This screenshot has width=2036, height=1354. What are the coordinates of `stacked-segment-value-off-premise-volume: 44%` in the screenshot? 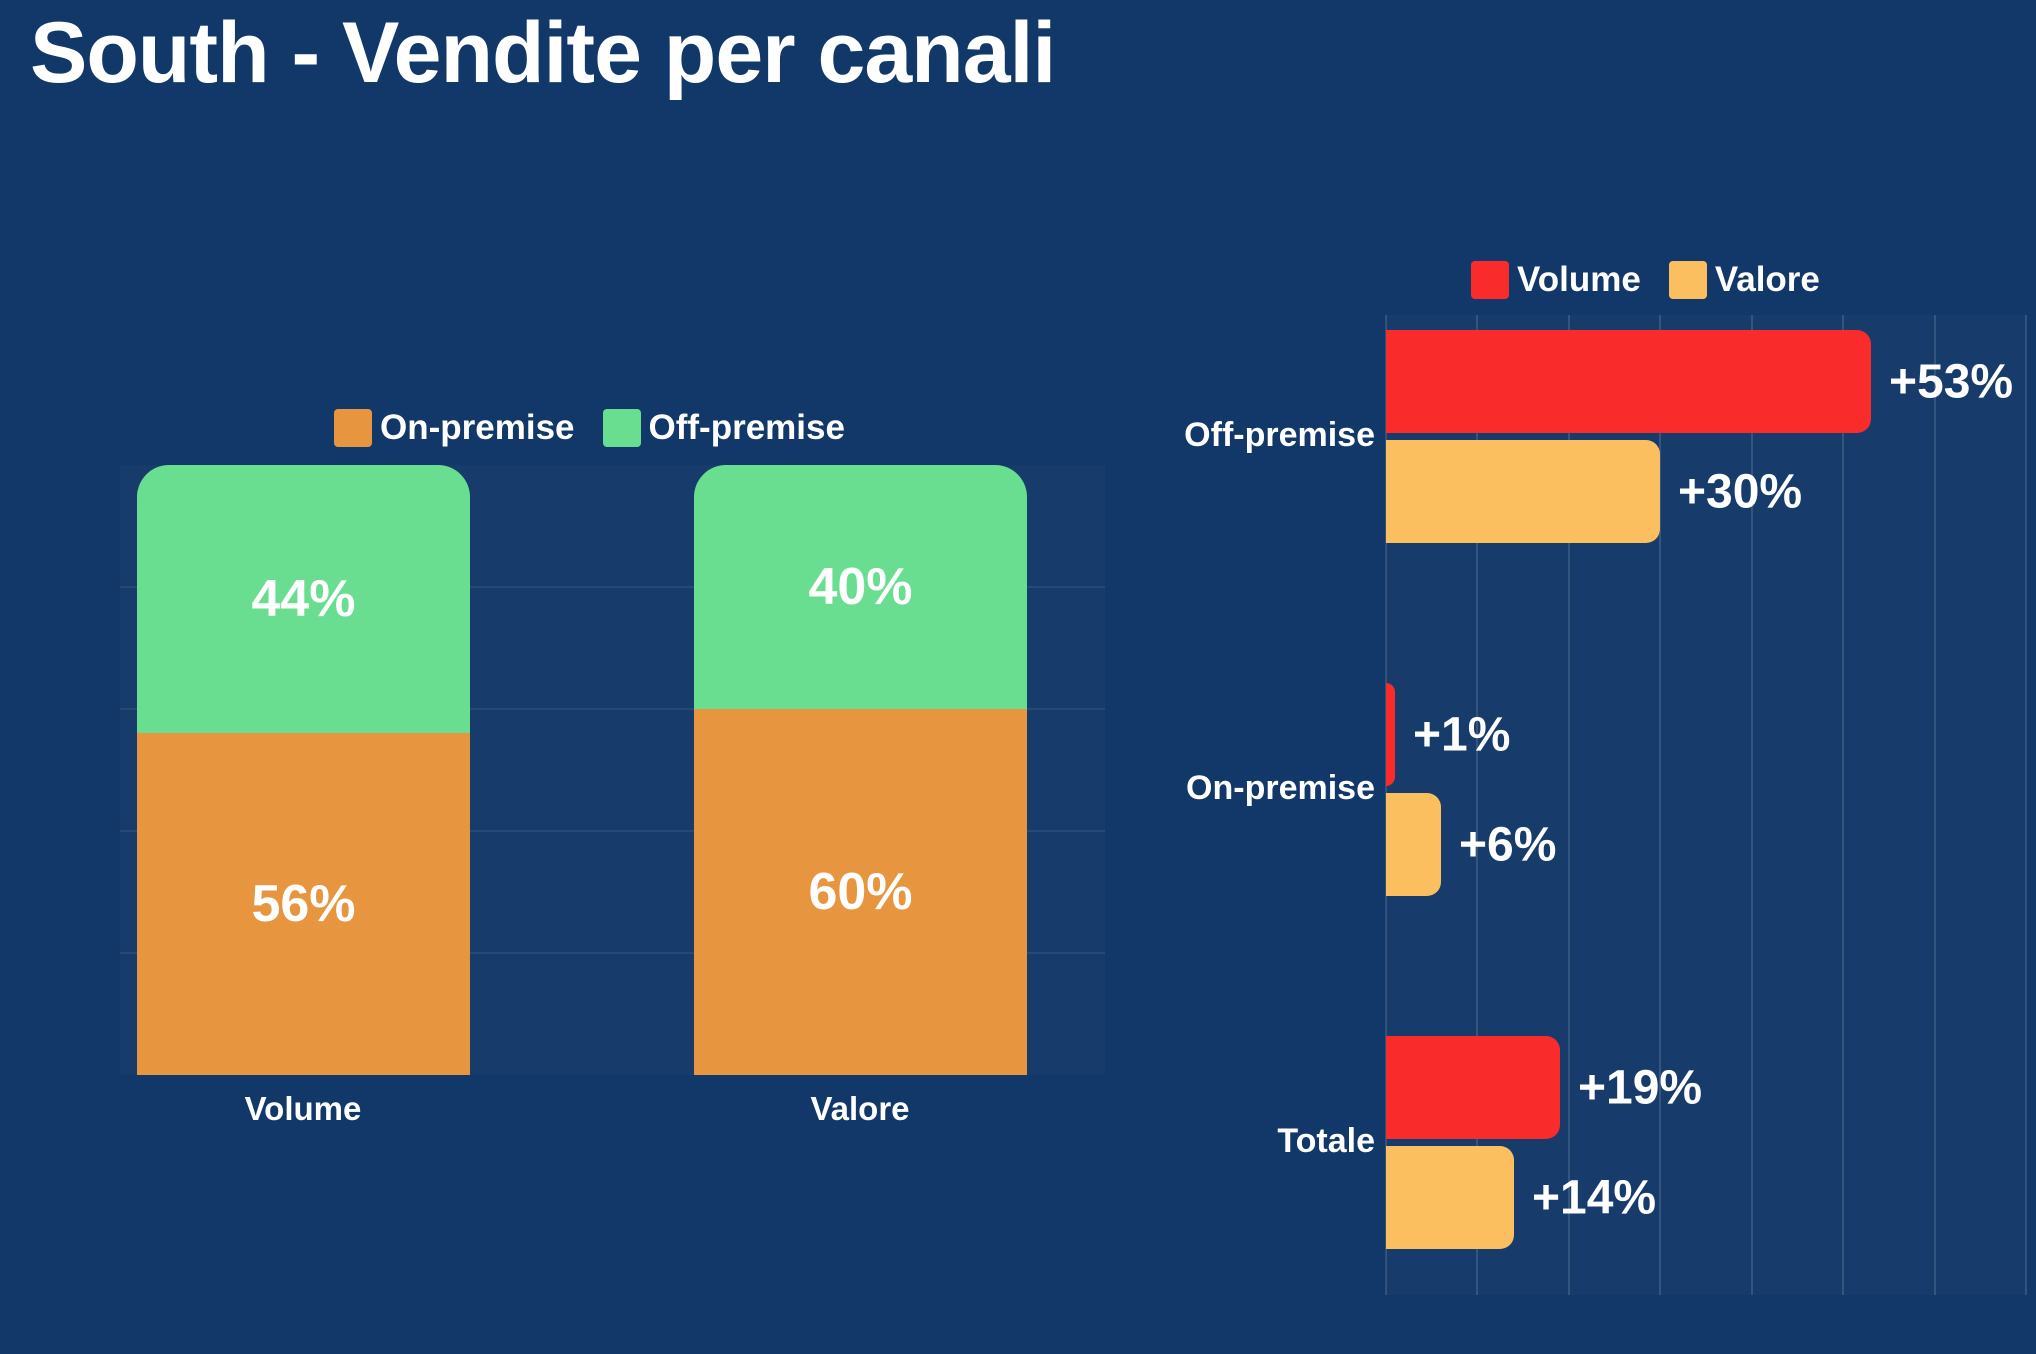 It's located at (303, 599).